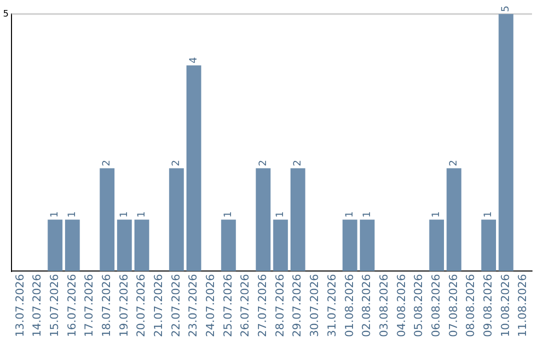 This screenshot has height=340, width=540. I want to click on x-tick-label: 27.07.2026, so click(263, 306).